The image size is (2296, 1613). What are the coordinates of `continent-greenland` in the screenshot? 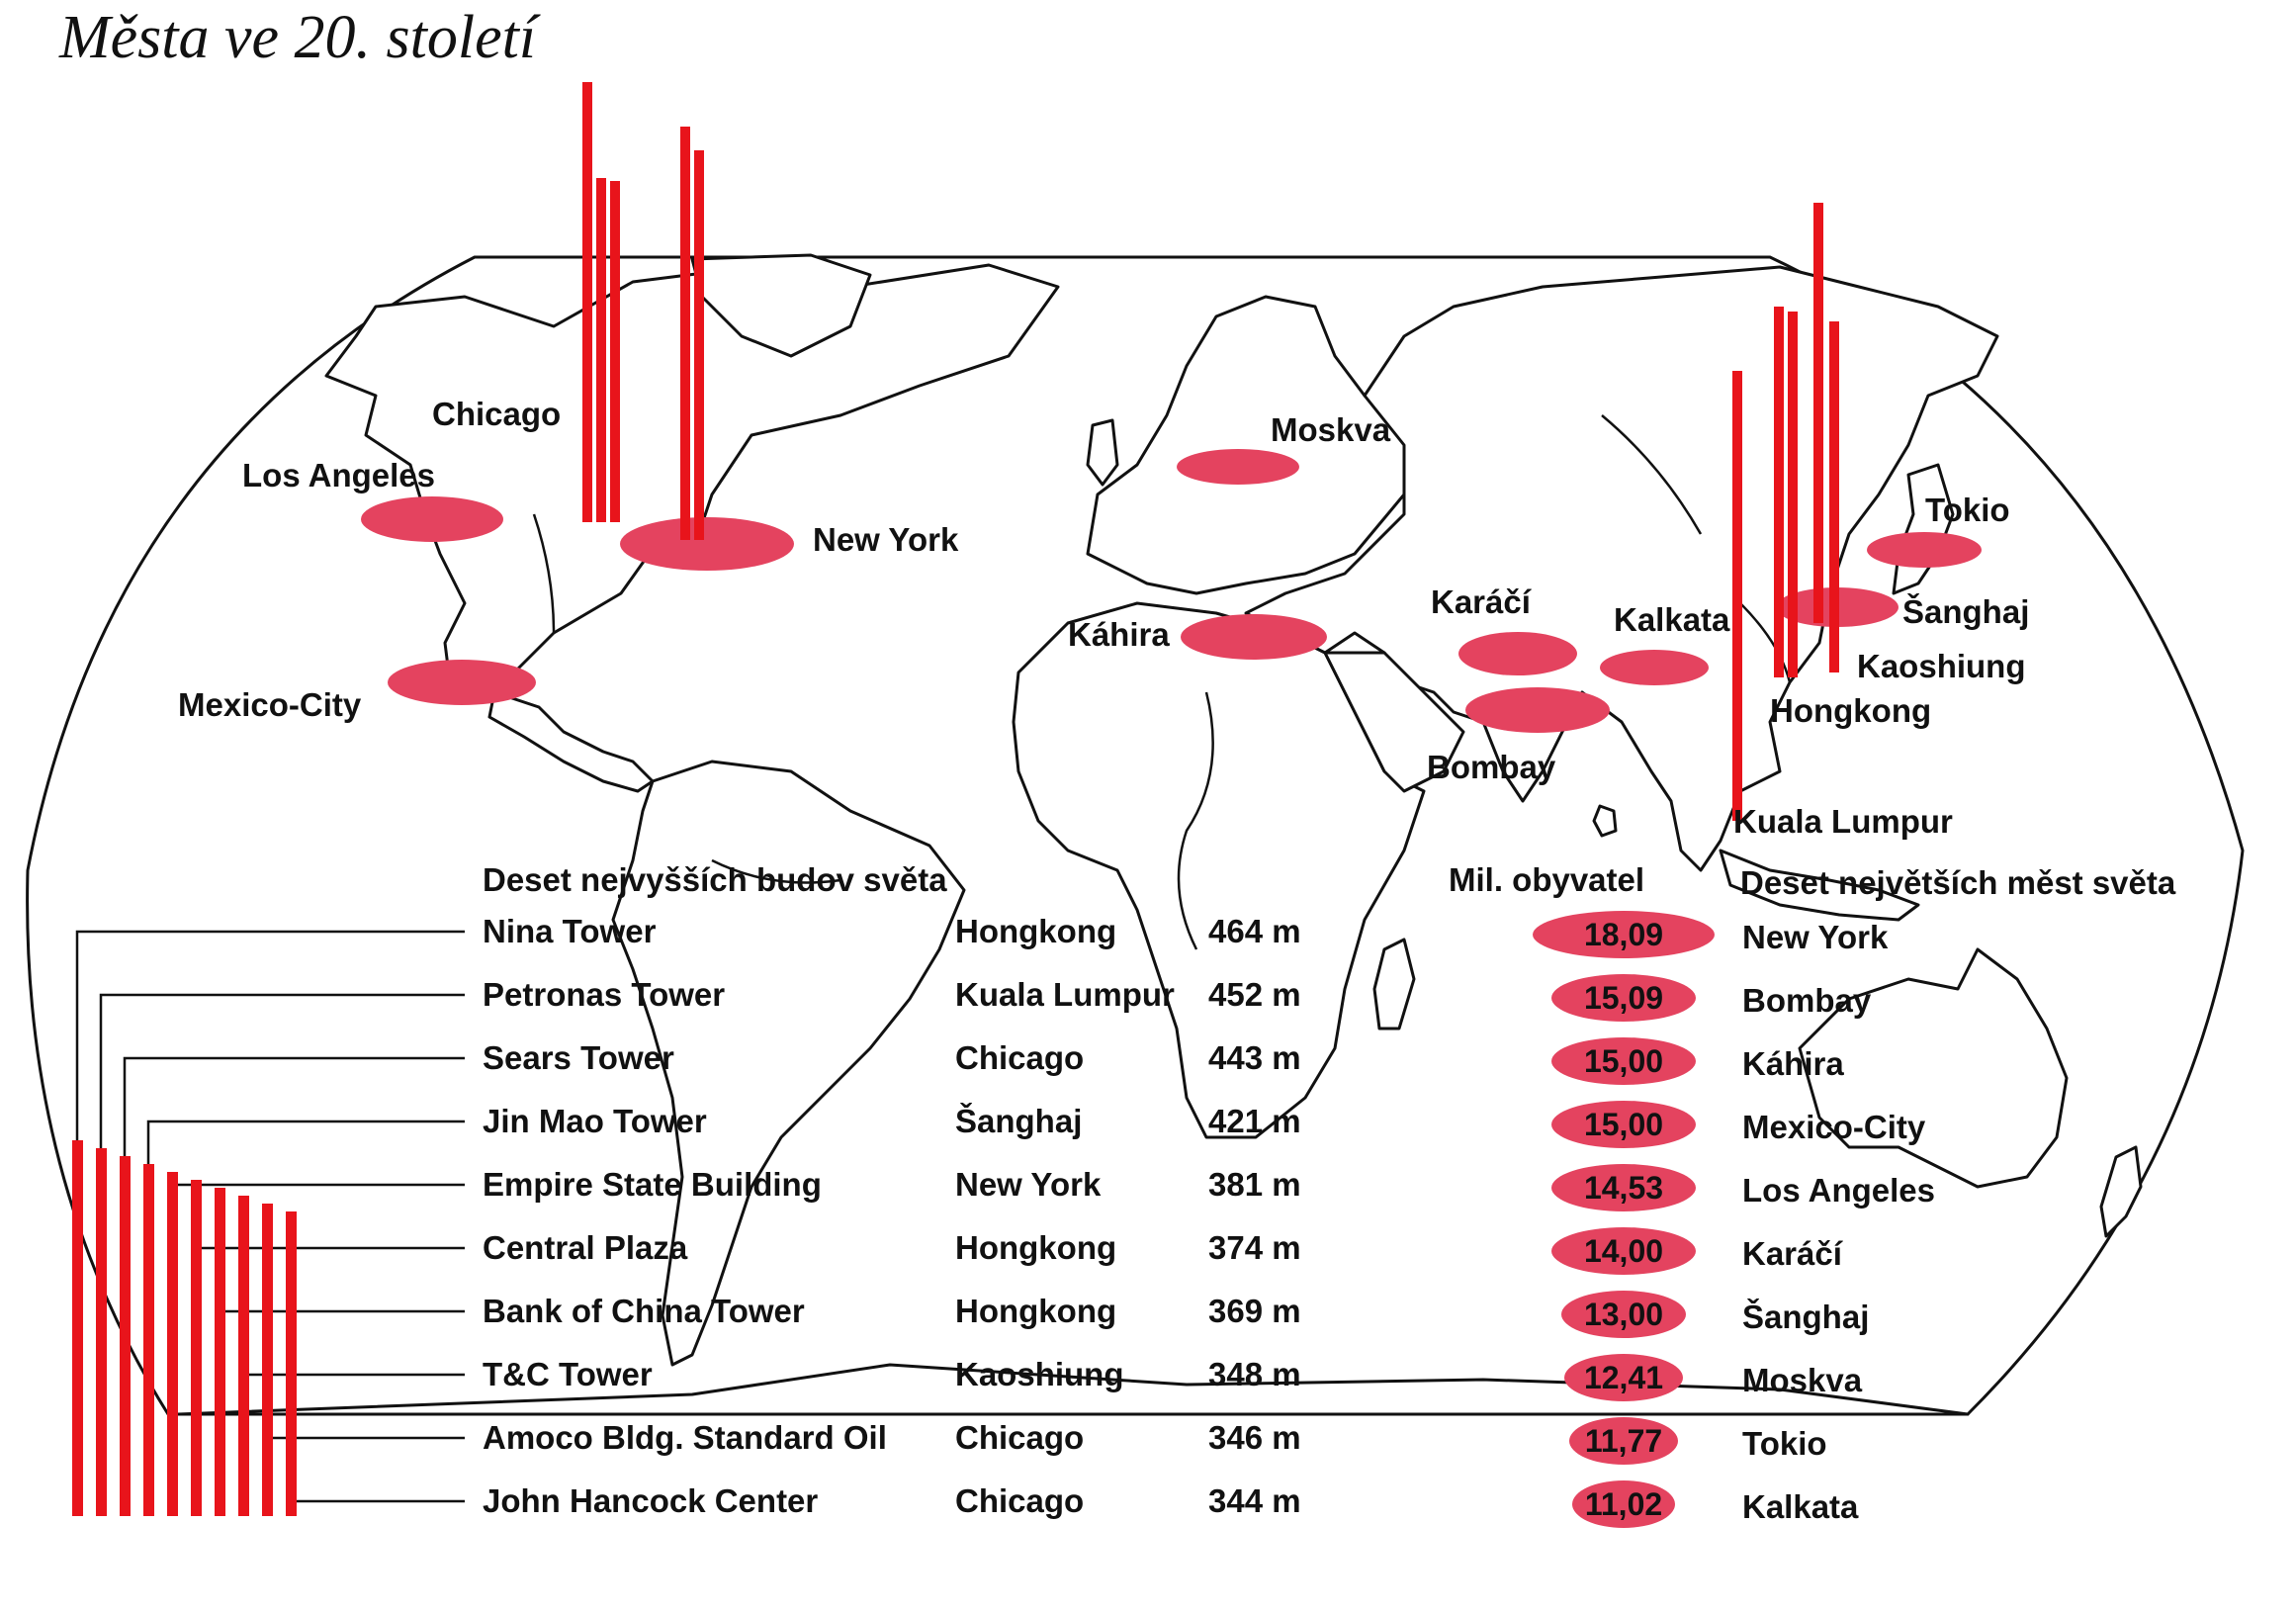 It's located at (781, 305).